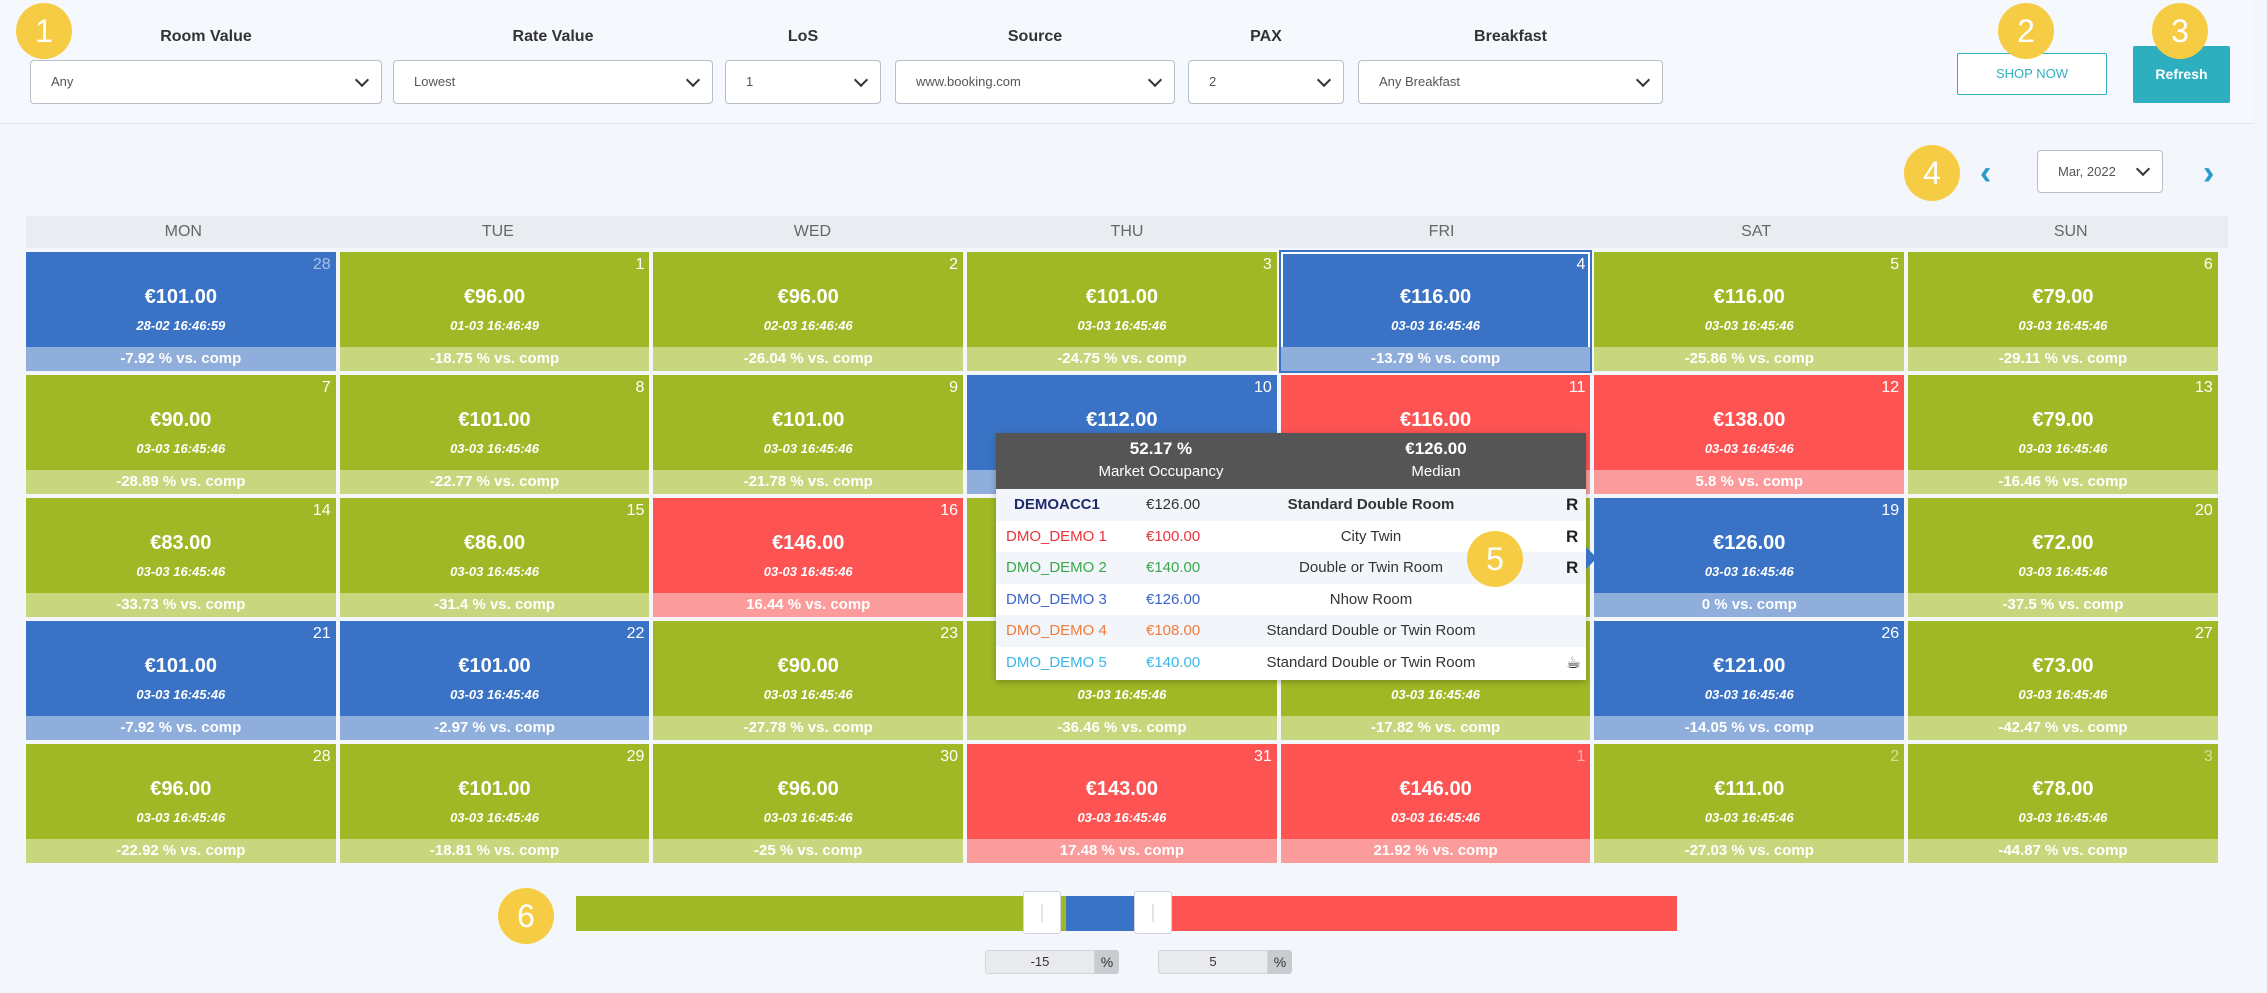  Describe the element at coordinates (1749, 803) in the screenshot. I see `calendar-day-cell: 2 €111.00 03-03 16:45:46 -27.03 % vs. comp` at that location.